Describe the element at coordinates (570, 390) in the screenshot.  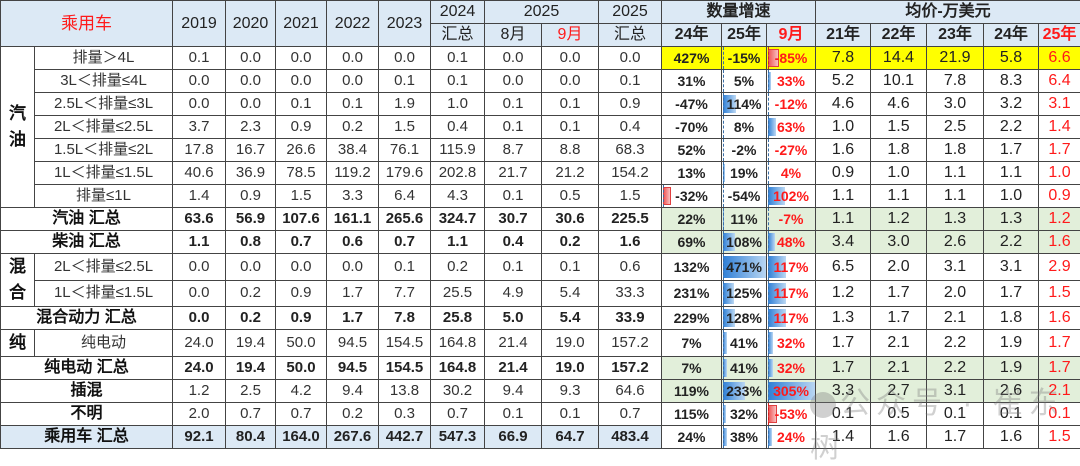
I see `value-cell-value: 9.3` at that location.